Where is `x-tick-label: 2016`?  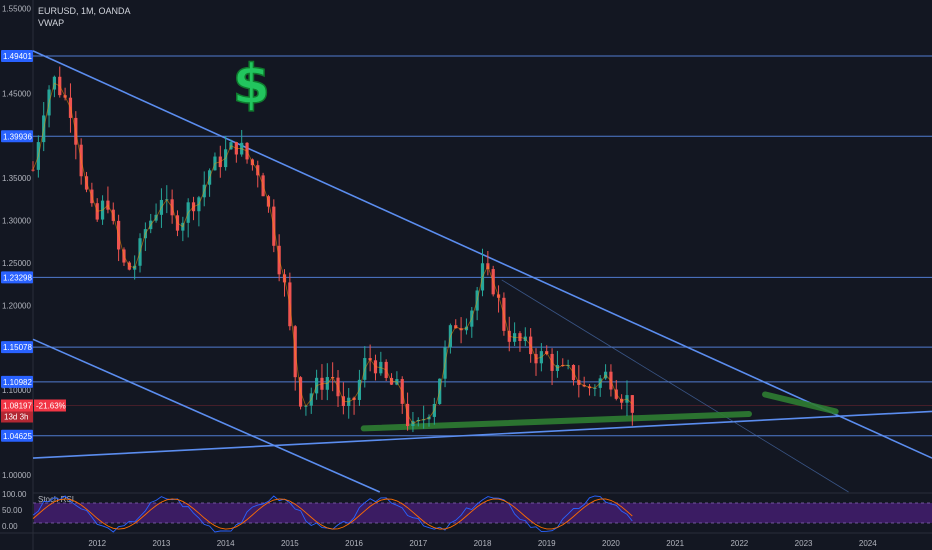
x-tick-label: 2016 is located at coordinates (354, 543).